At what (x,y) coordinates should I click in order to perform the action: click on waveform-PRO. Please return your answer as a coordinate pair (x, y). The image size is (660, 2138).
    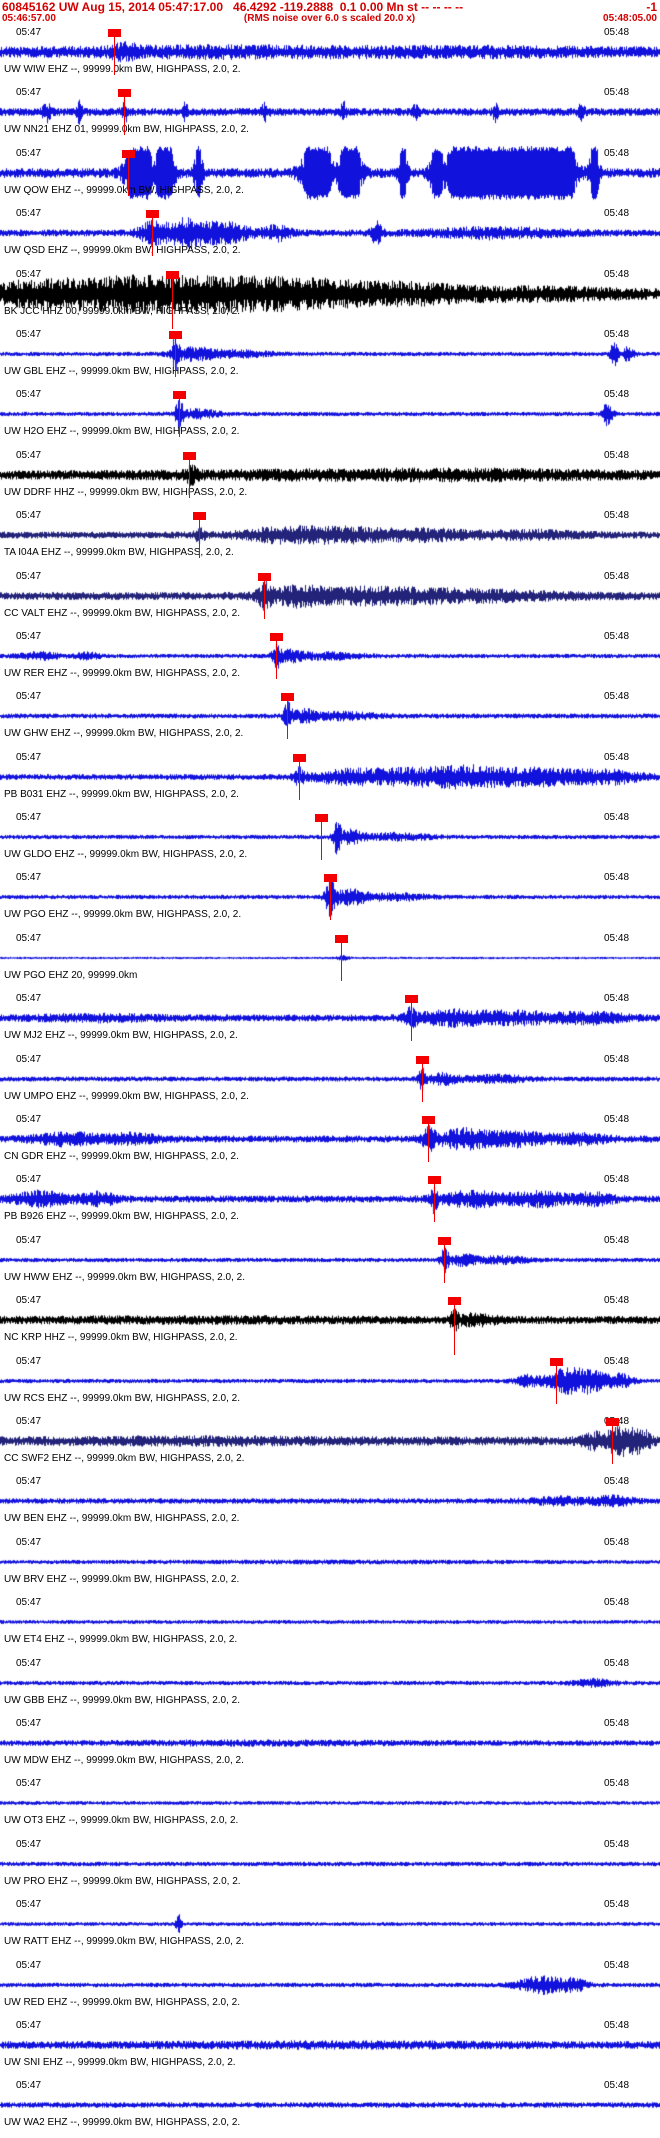
    Looking at the image, I should click on (330, 1865).